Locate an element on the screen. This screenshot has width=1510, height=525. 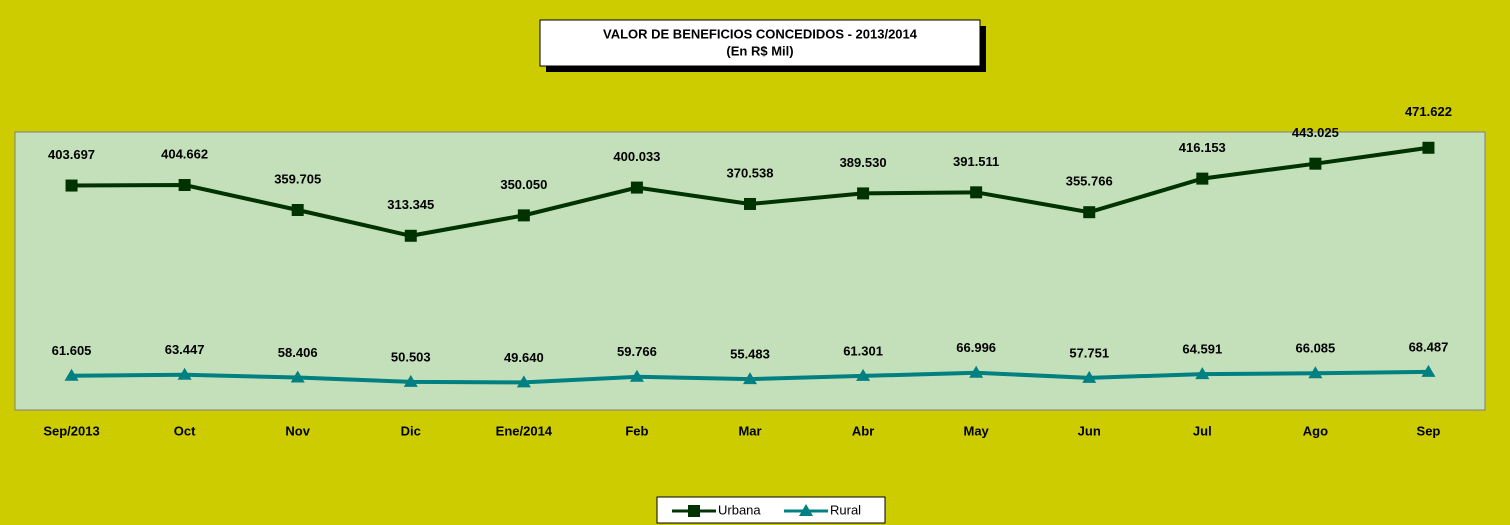
data-label: 471.622 is located at coordinates (1428, 111).